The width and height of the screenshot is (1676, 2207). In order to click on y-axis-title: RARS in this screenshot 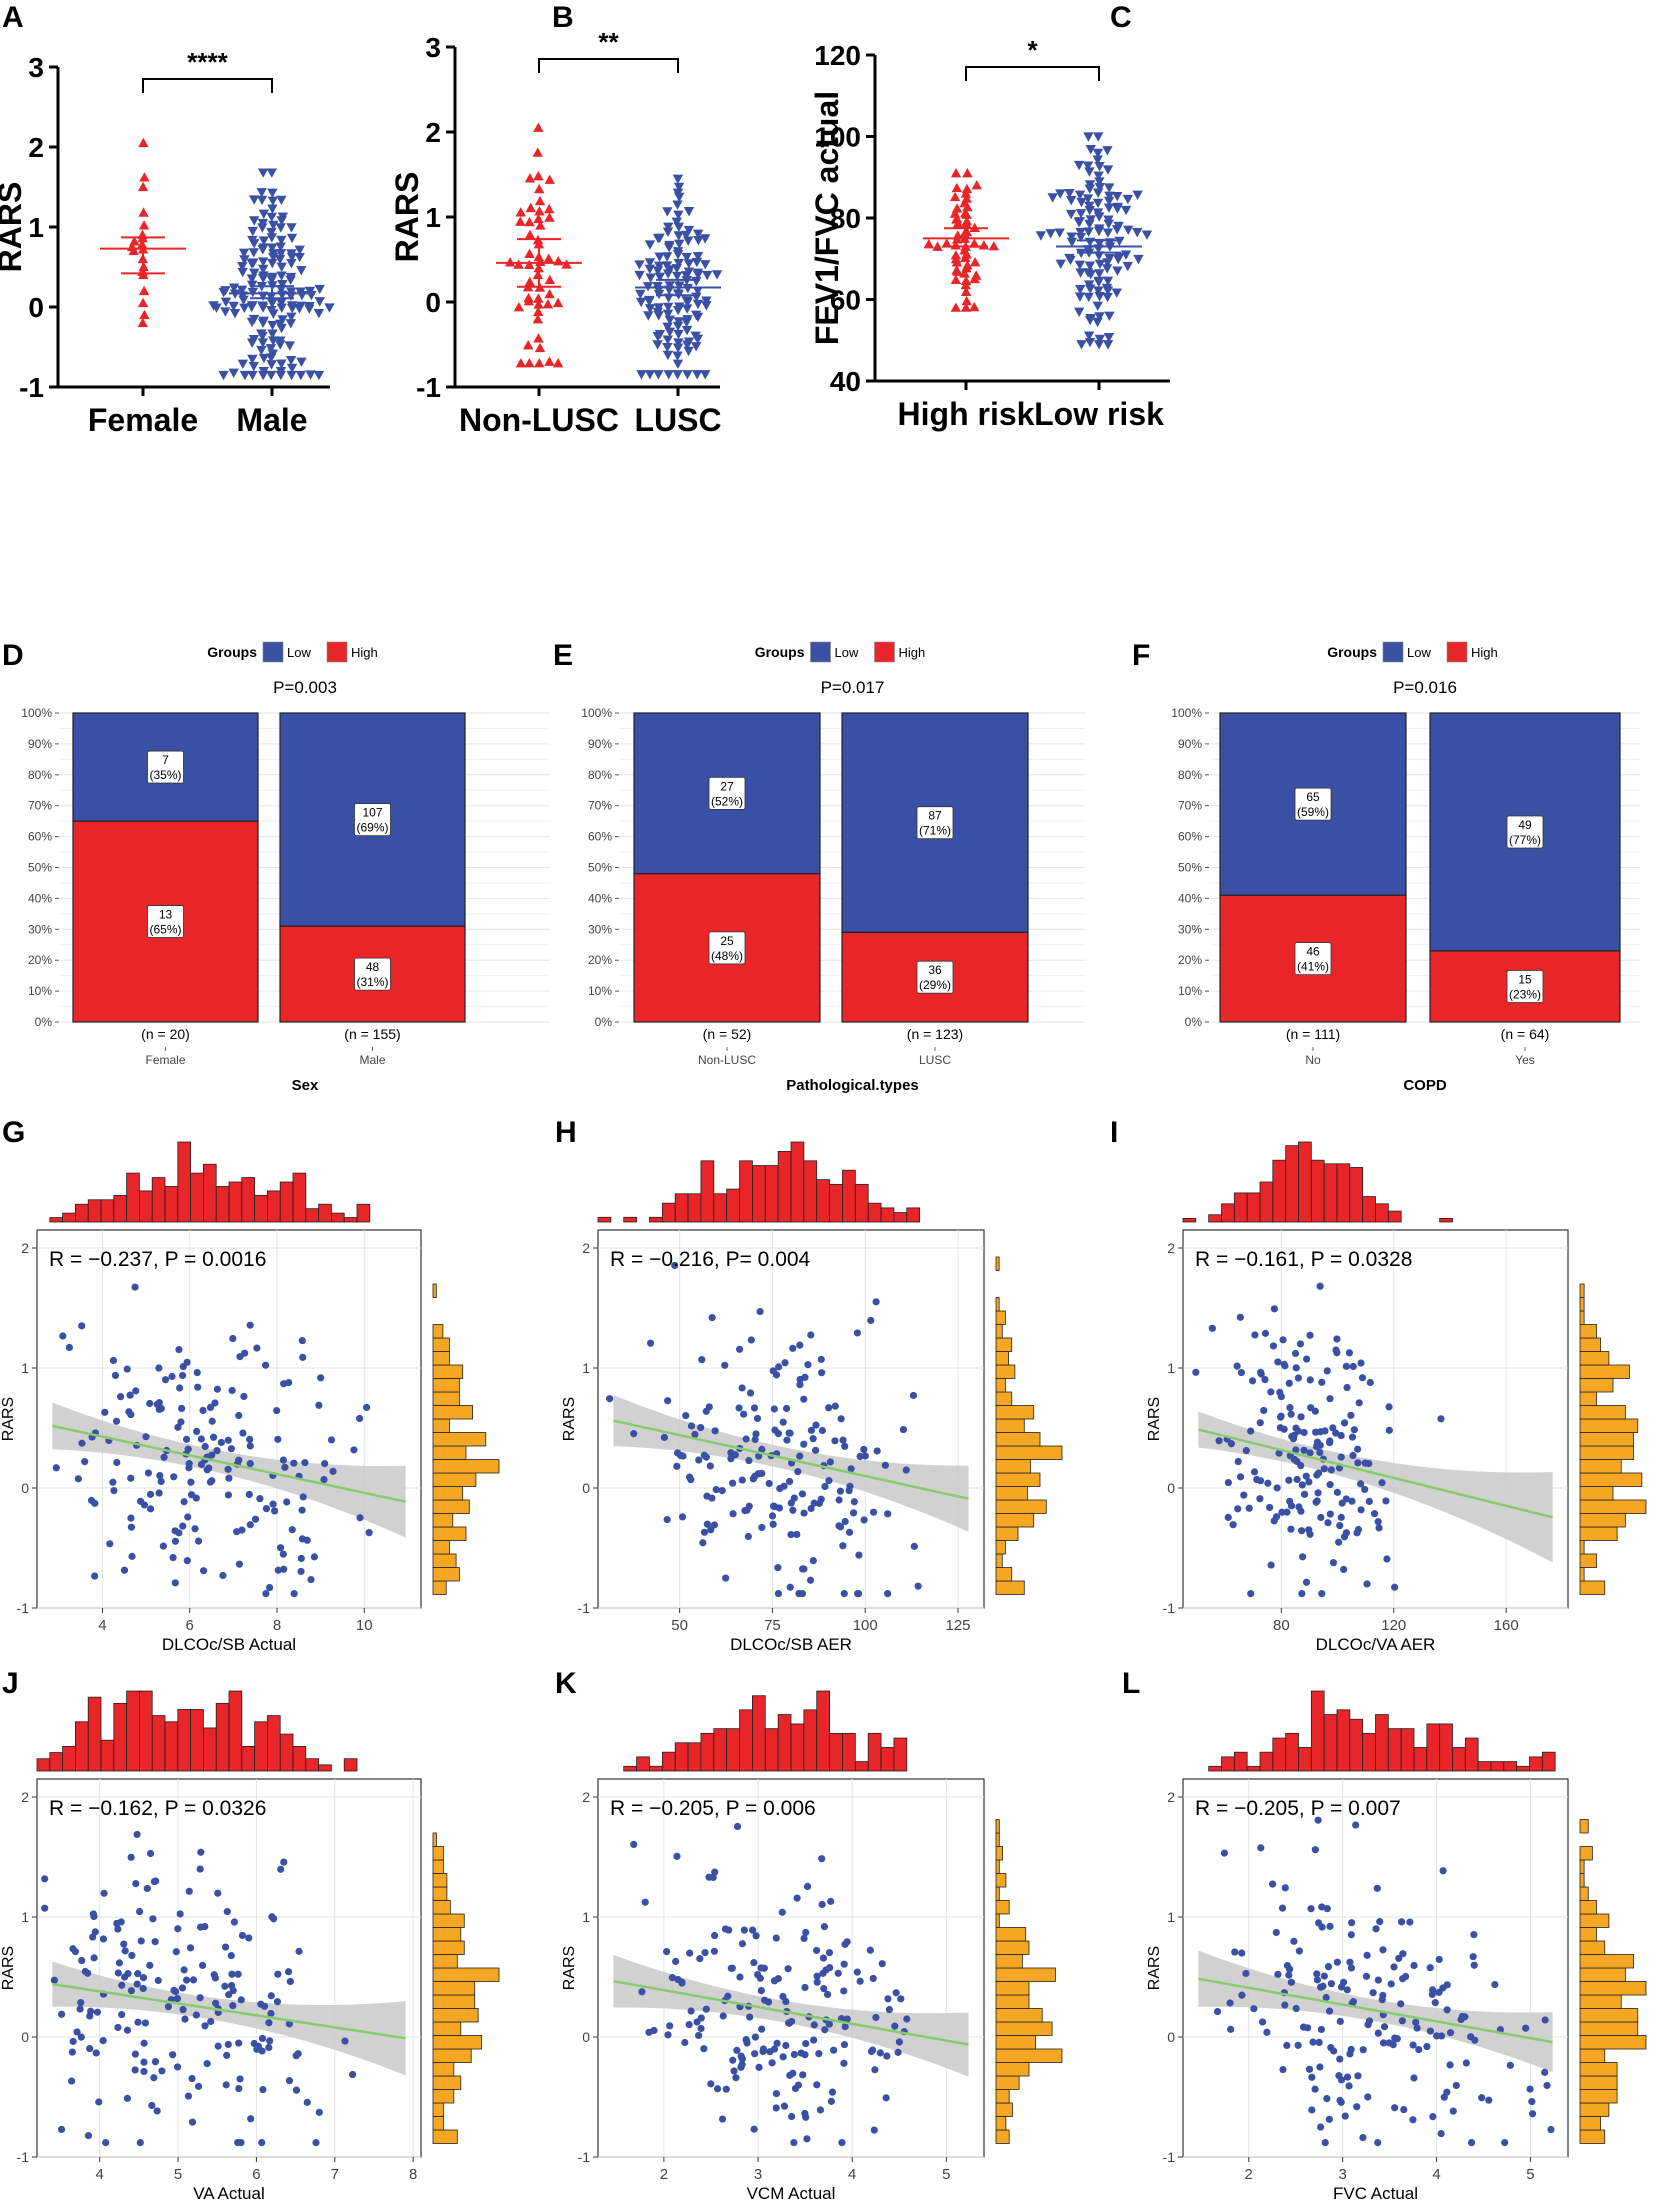, I will do `click(8, 1419)`.